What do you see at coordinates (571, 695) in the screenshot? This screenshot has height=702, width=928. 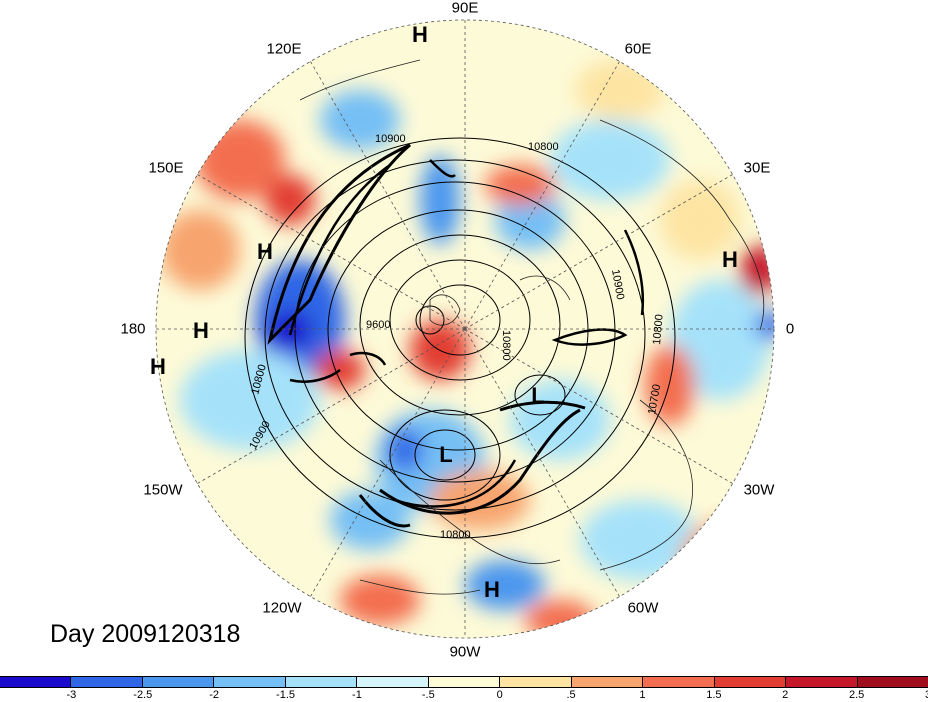 I see `colorbar-tick-label: .5` at bounding box center [571, 695].